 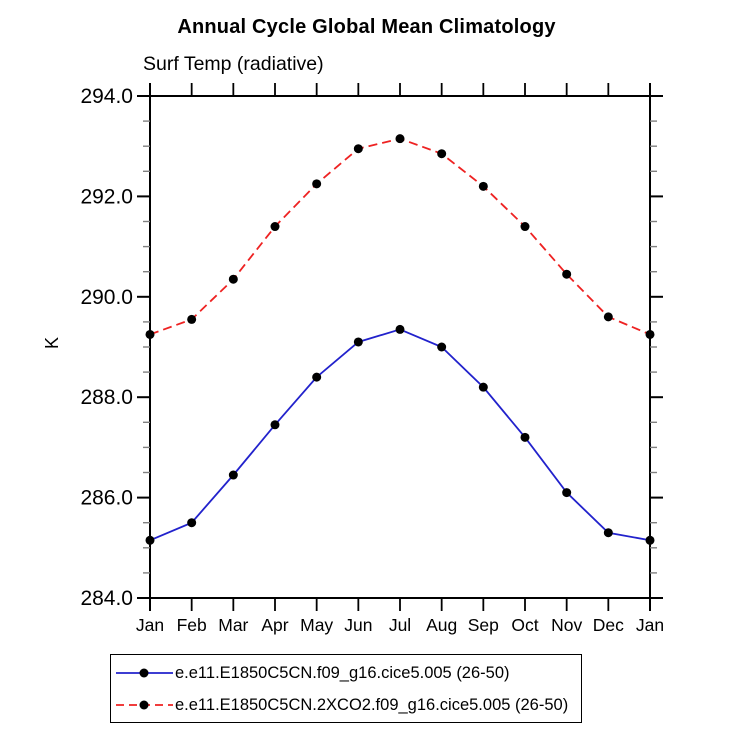 What do you see at coordinates (106, 498) in the screenshot?
I see `y-tick-label: 286.0` at bounding box center [106, 498].